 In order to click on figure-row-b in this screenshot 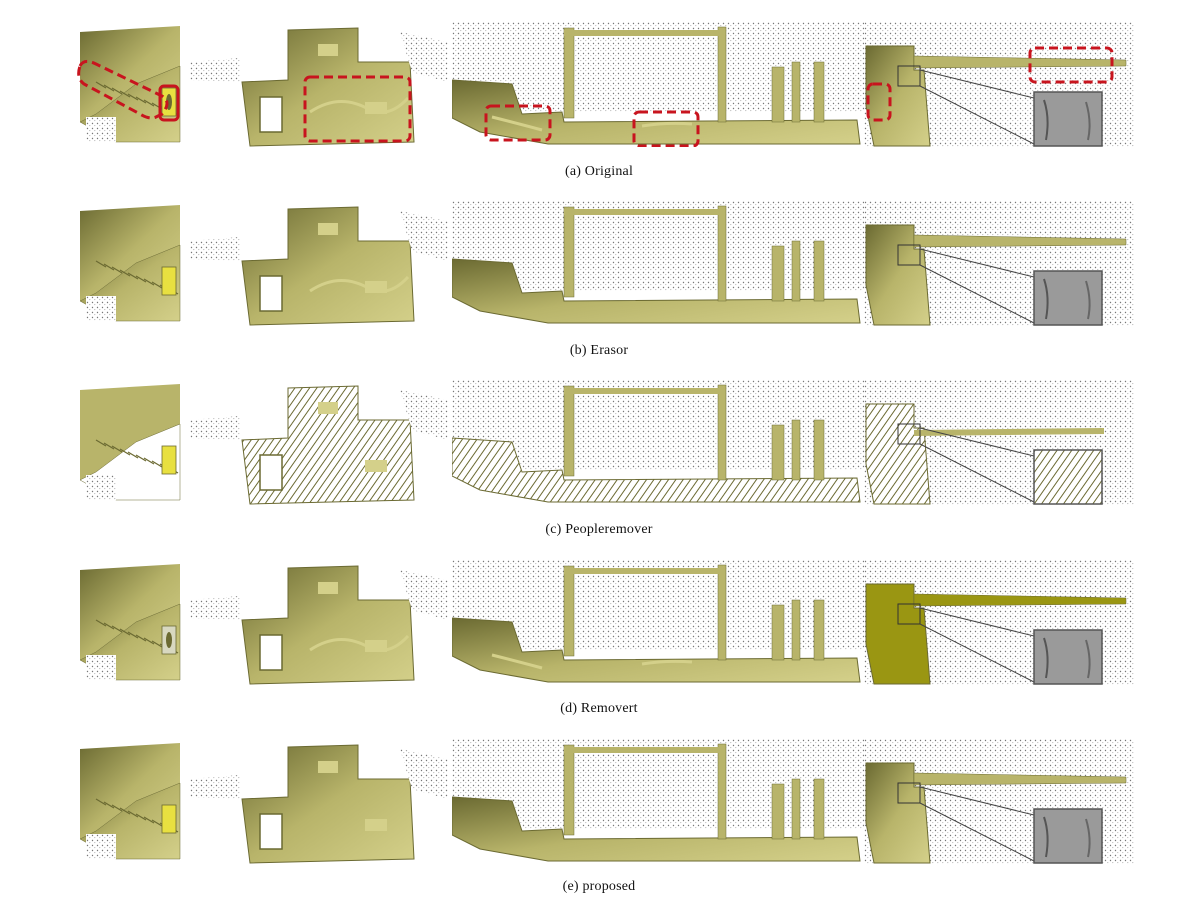, I will do `click(599, 266)`.